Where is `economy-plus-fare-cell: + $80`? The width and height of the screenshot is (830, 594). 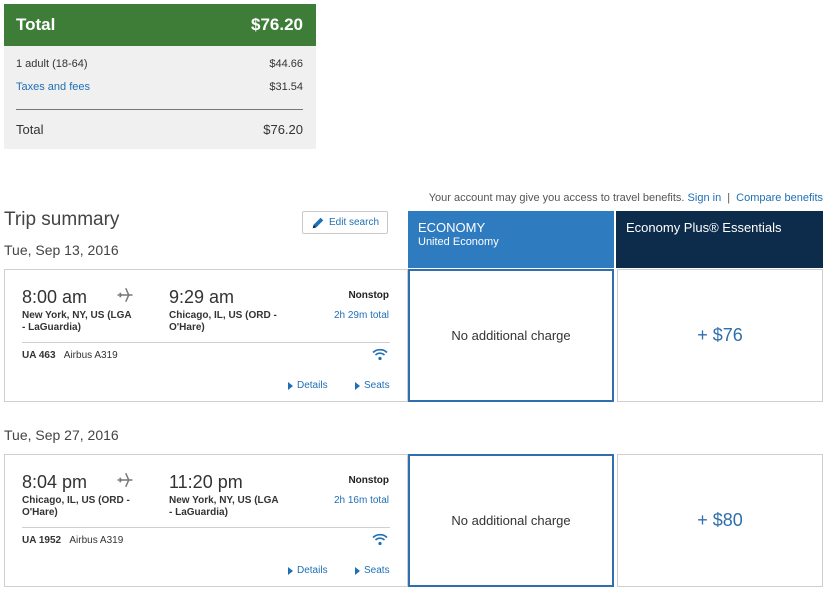
economy-plus-fare-cell: + $80 is located at coordinates (720, 520).